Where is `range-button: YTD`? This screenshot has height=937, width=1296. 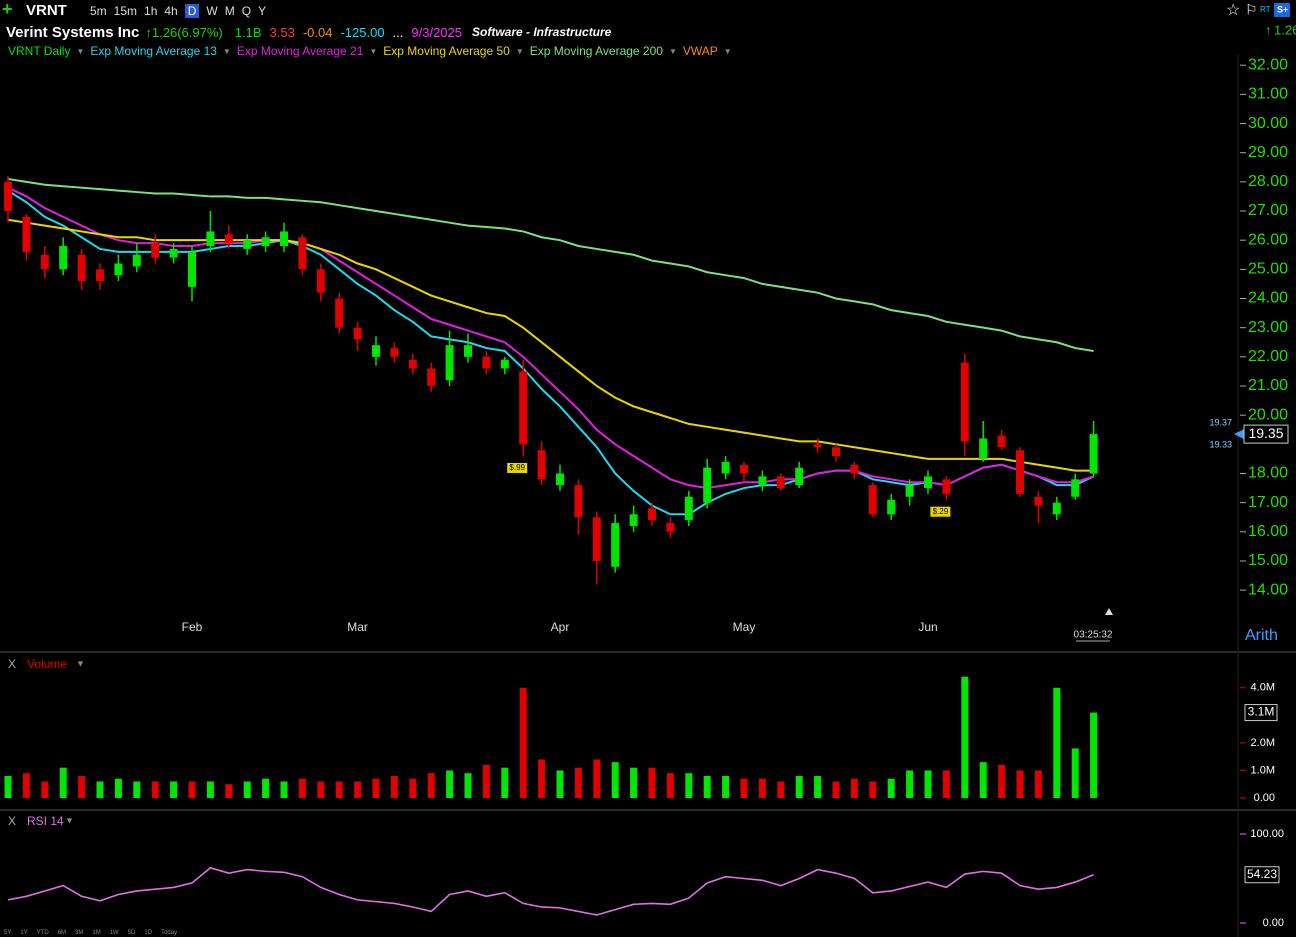
range-button: YTD is located at coordinates (42, 932).